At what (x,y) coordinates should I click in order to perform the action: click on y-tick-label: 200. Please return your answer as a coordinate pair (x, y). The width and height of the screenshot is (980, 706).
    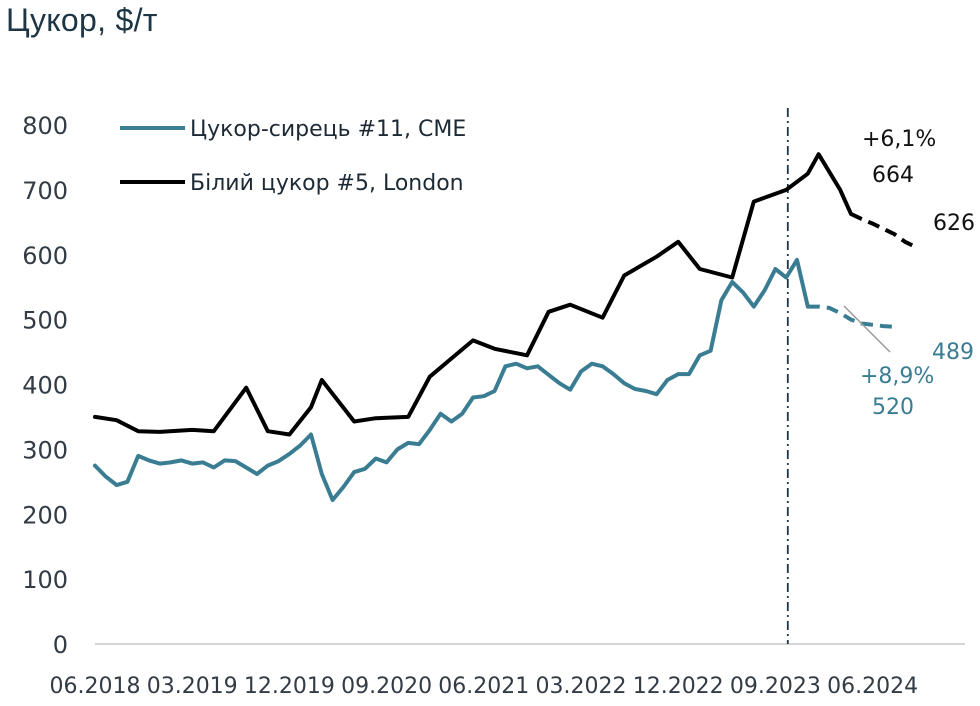
    Looking at the image, I should click on (45, 515).